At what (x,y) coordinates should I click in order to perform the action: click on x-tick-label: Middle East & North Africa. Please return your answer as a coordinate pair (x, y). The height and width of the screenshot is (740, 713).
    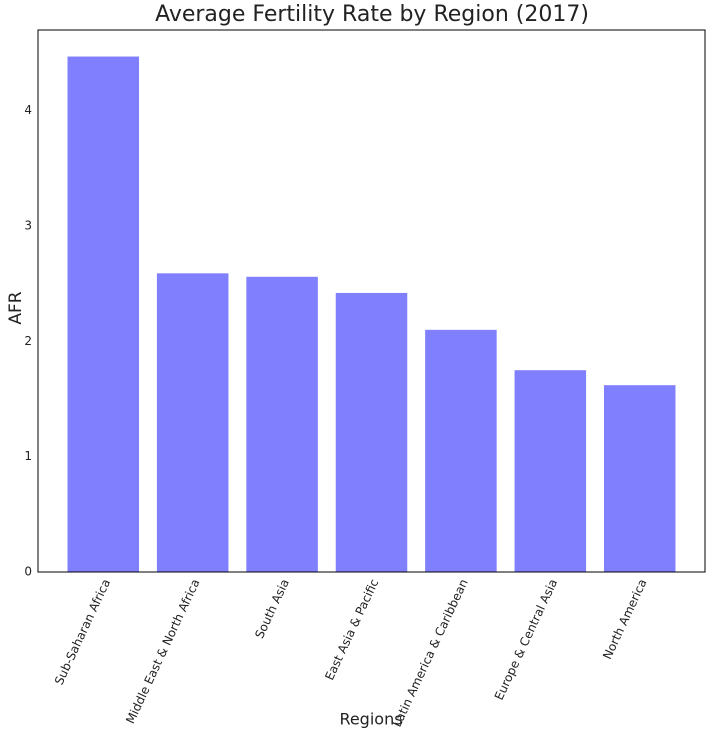
    Looking at the image, I should click on (162, 651).